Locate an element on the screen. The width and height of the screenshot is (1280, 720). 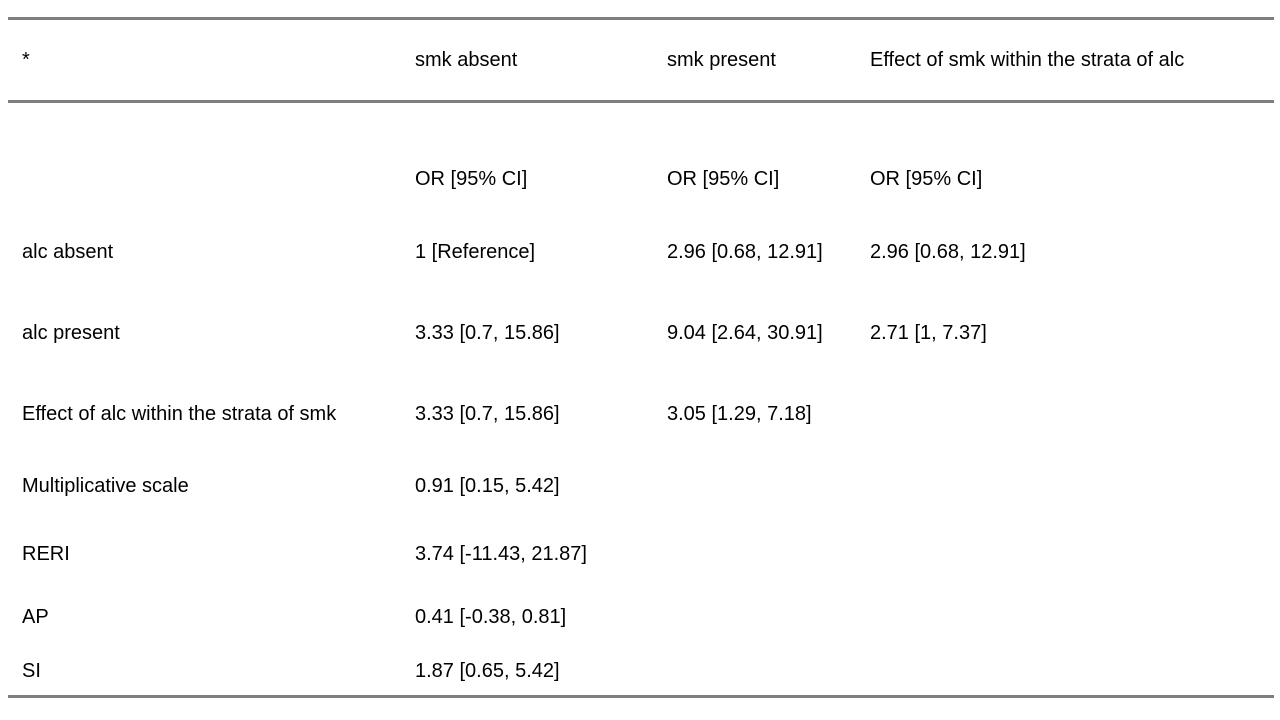
cell-or-ci-smk-present: OR [95% CI] is located at coordinates (723, 178).